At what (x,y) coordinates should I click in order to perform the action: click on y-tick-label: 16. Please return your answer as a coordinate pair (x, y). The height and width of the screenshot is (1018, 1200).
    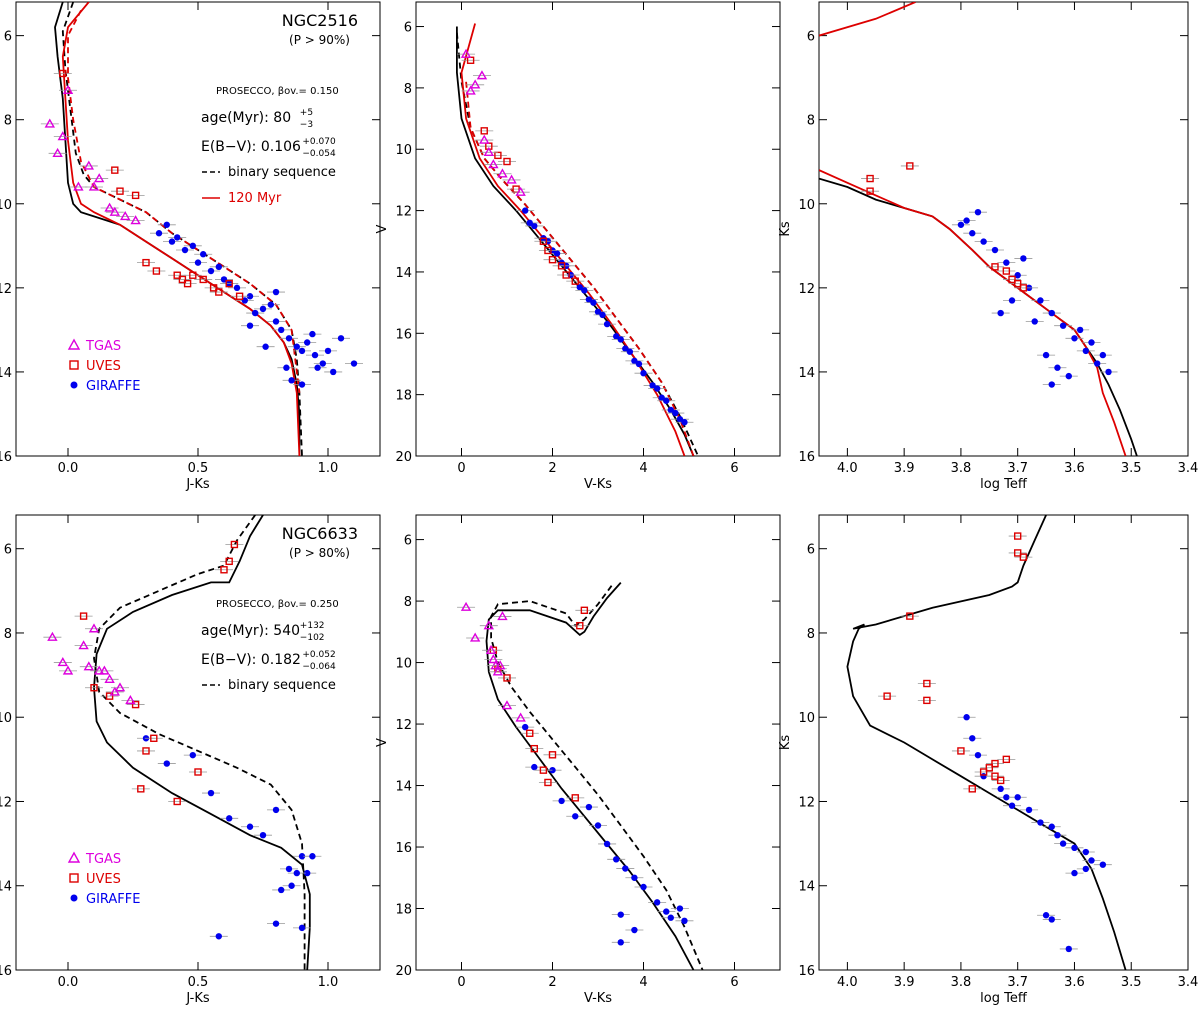
    Looking at the image, I should click on (403, 848).